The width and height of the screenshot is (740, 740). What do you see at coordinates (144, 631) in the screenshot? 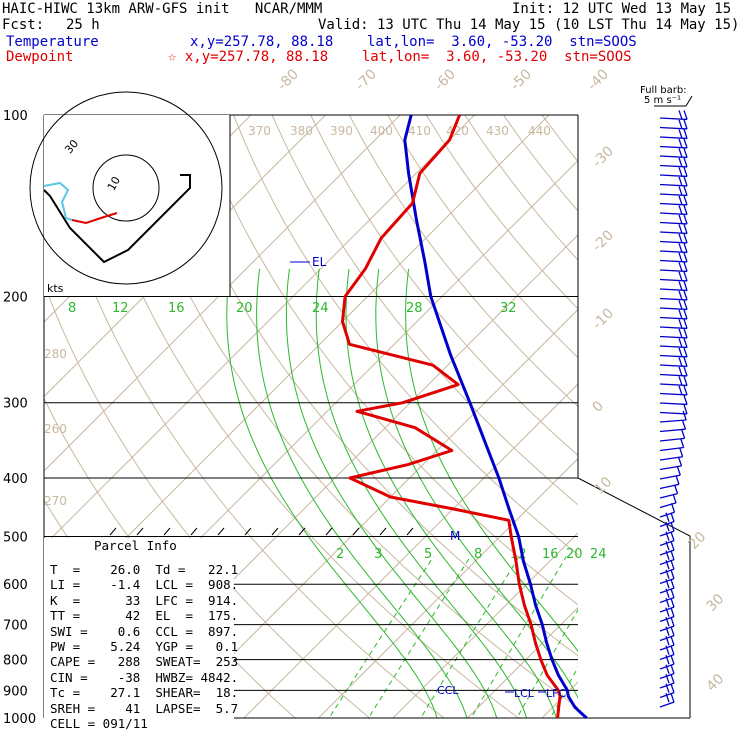
I see `parcel-info-row: SWI = 0.6 CCL = 897.` at bounding box center [144, 631].